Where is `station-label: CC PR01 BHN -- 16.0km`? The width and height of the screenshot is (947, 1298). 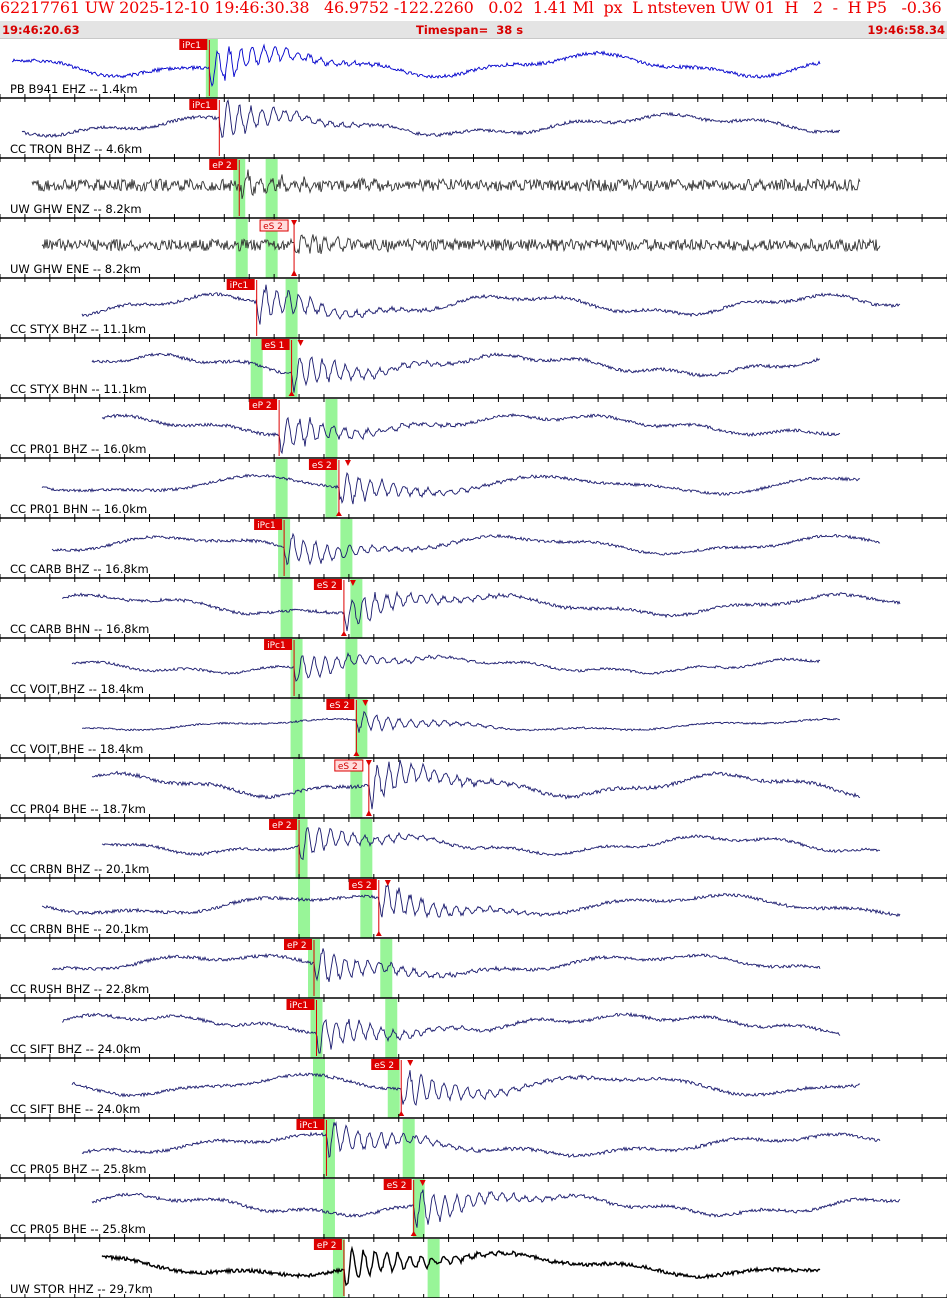 station-label: CC PR01 BHN -- 16.0km is located at coordinates (78, 509).